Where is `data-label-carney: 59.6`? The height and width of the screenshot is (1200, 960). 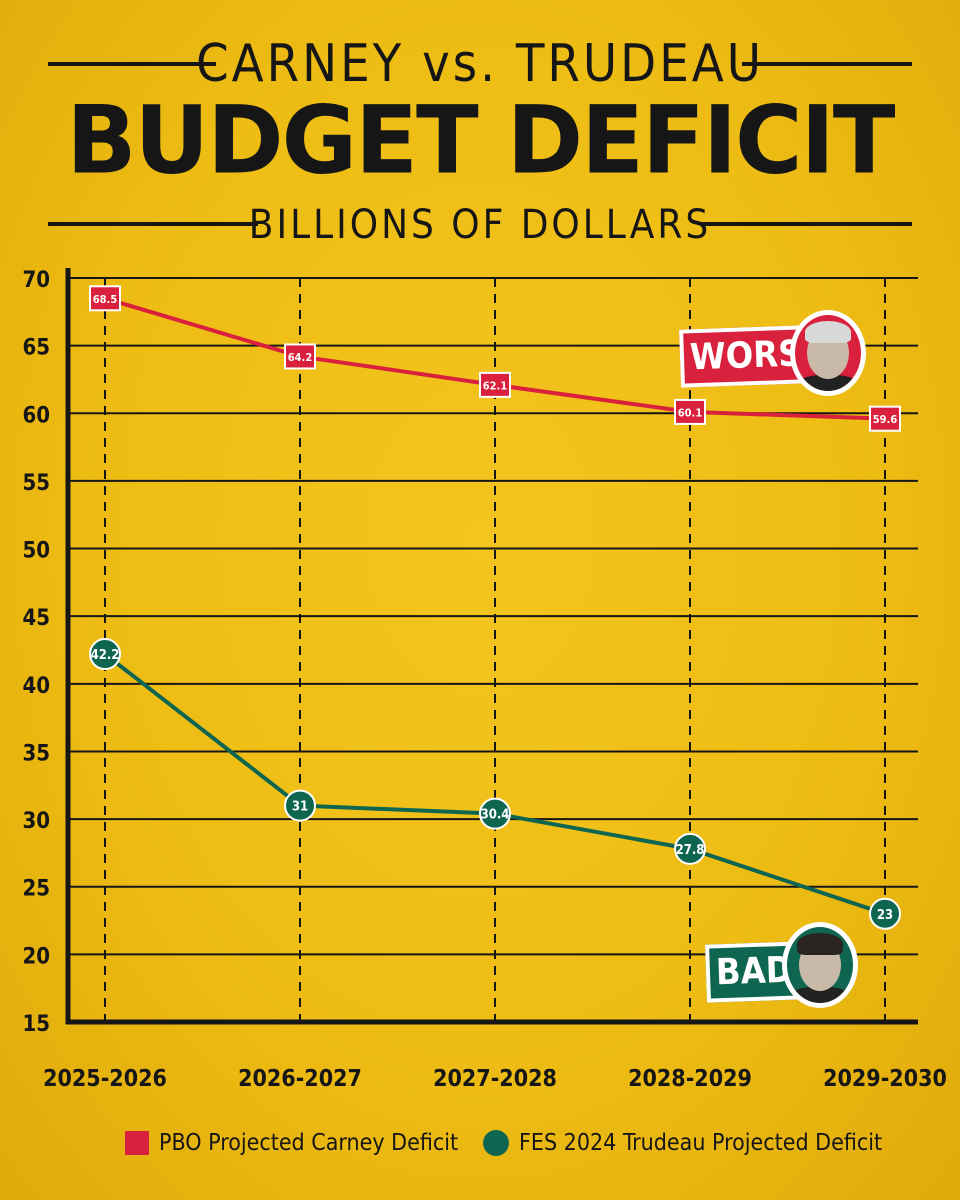 data-label-carney: 59.6 is located at coordinates (885, 419).